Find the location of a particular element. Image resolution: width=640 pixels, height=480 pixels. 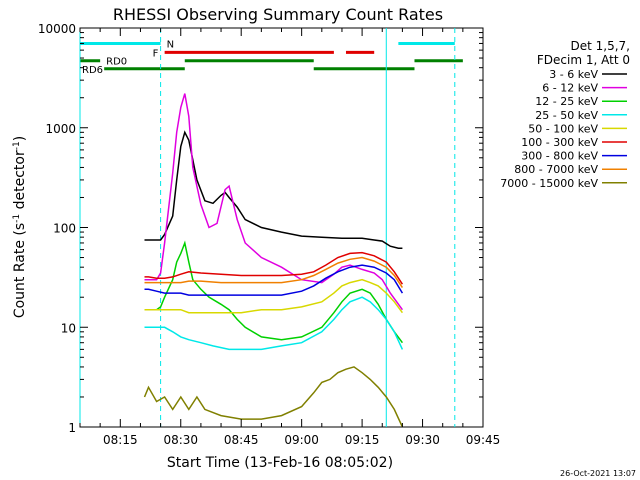

legend-entry-label: 800 - 7000 keV is located at coordinates (556, 169).